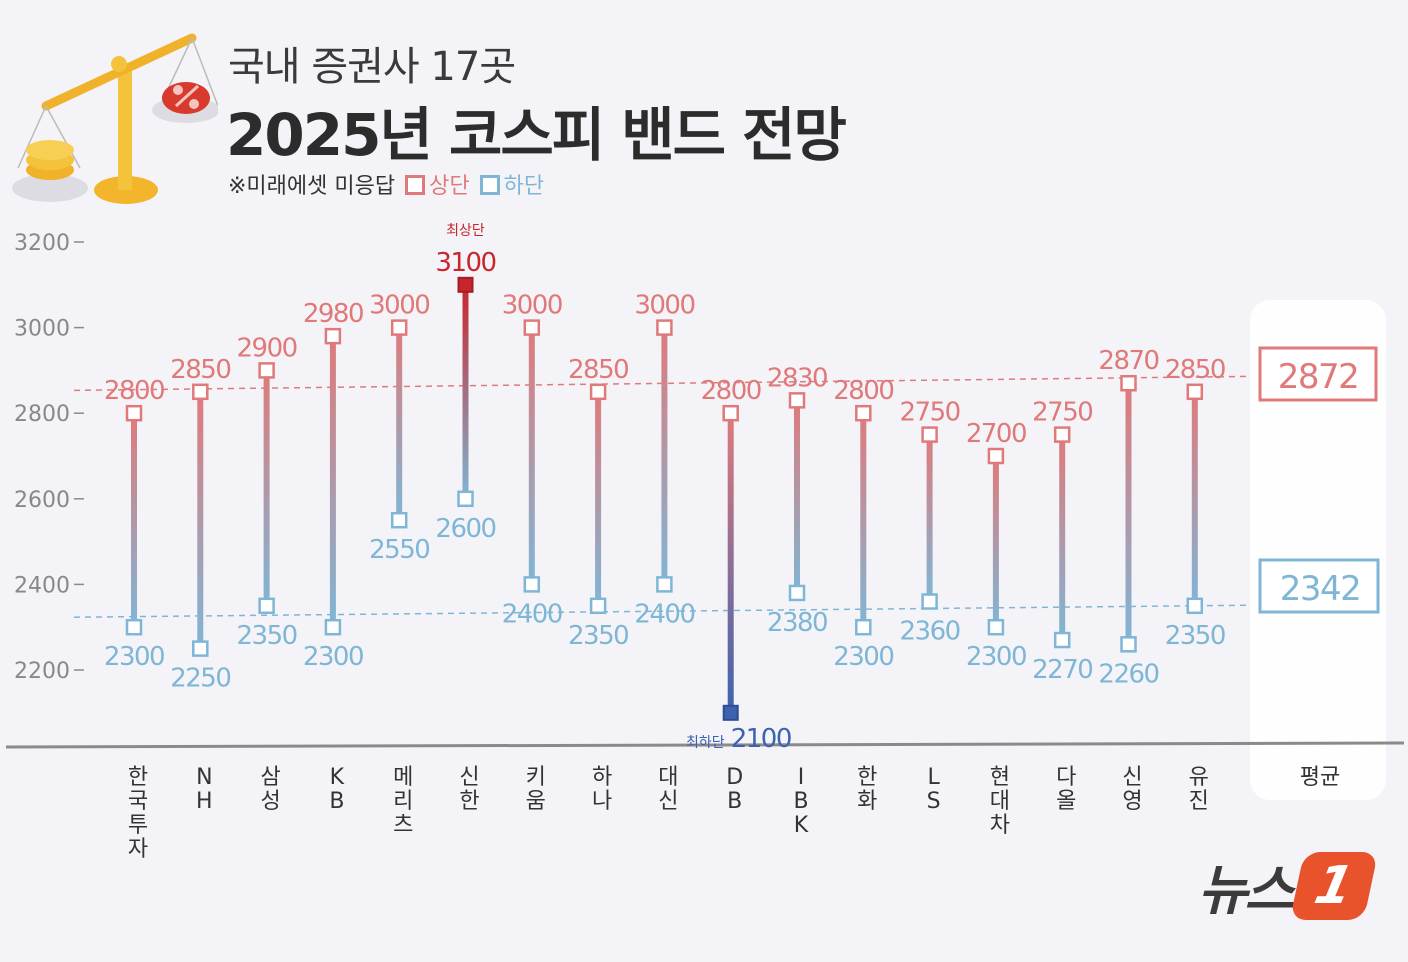 This screenshot has width=1408, height=962. What do you see at coordinates (1199, 801) in the screenshot?
I see `category-label: 진` at bounding box center [1199, 801].